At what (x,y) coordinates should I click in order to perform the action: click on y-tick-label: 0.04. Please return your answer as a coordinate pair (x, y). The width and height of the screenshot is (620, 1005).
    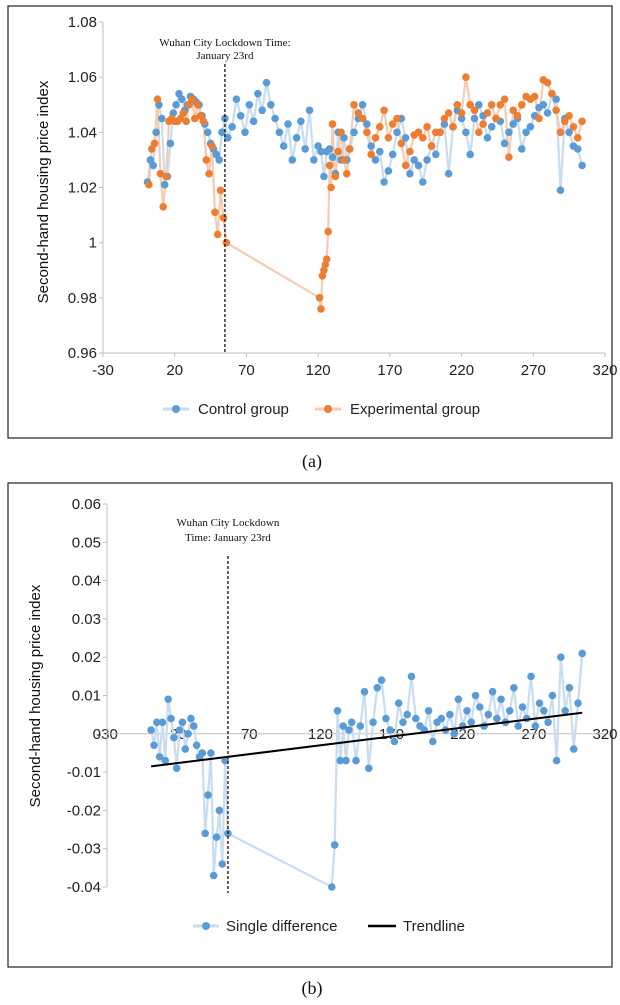
    Looking at the image, I should click on (86, 581).